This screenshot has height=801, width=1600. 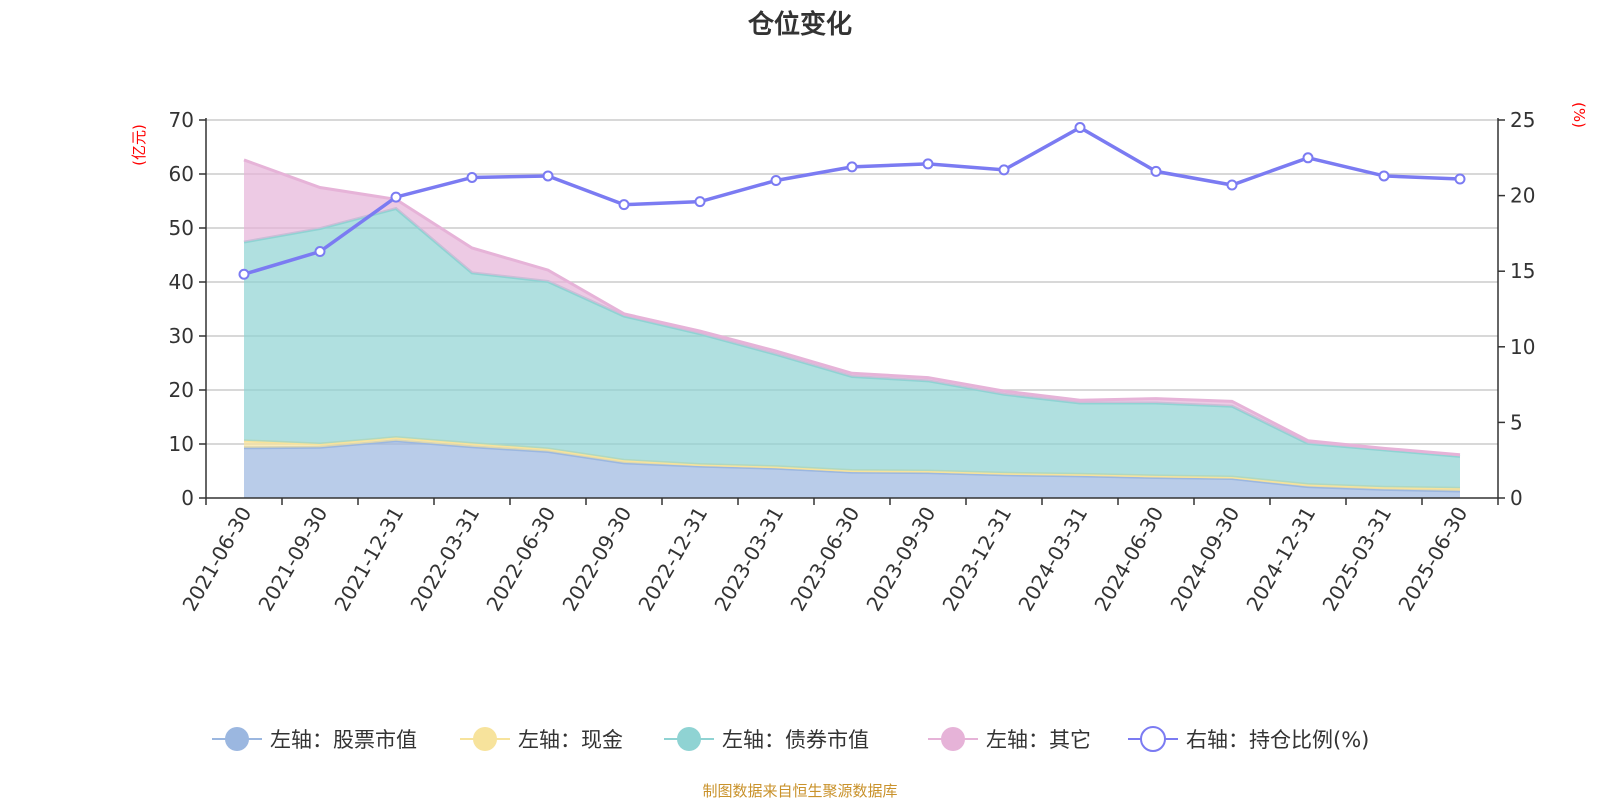 I want to click on area-cash, so click(x=852, y=464).